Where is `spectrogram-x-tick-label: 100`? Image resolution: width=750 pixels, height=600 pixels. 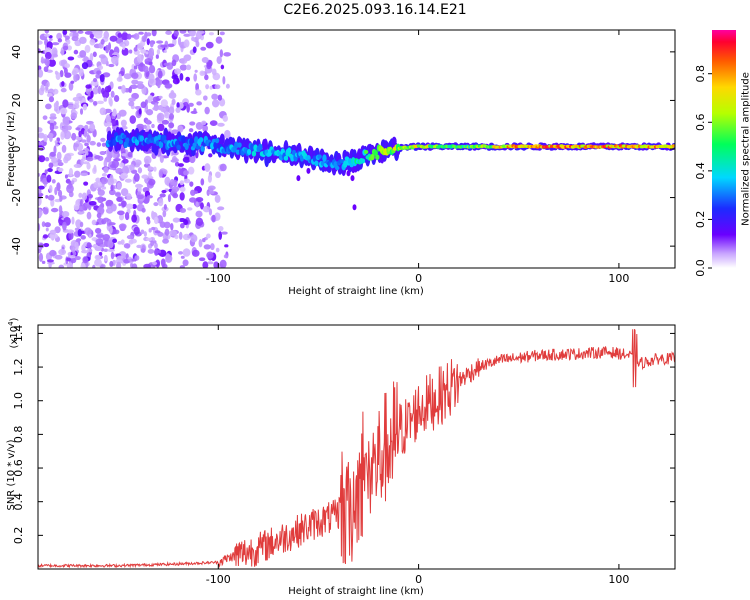 spectrogram-x-tick-label: 100 is located at coordinates (618, 278).